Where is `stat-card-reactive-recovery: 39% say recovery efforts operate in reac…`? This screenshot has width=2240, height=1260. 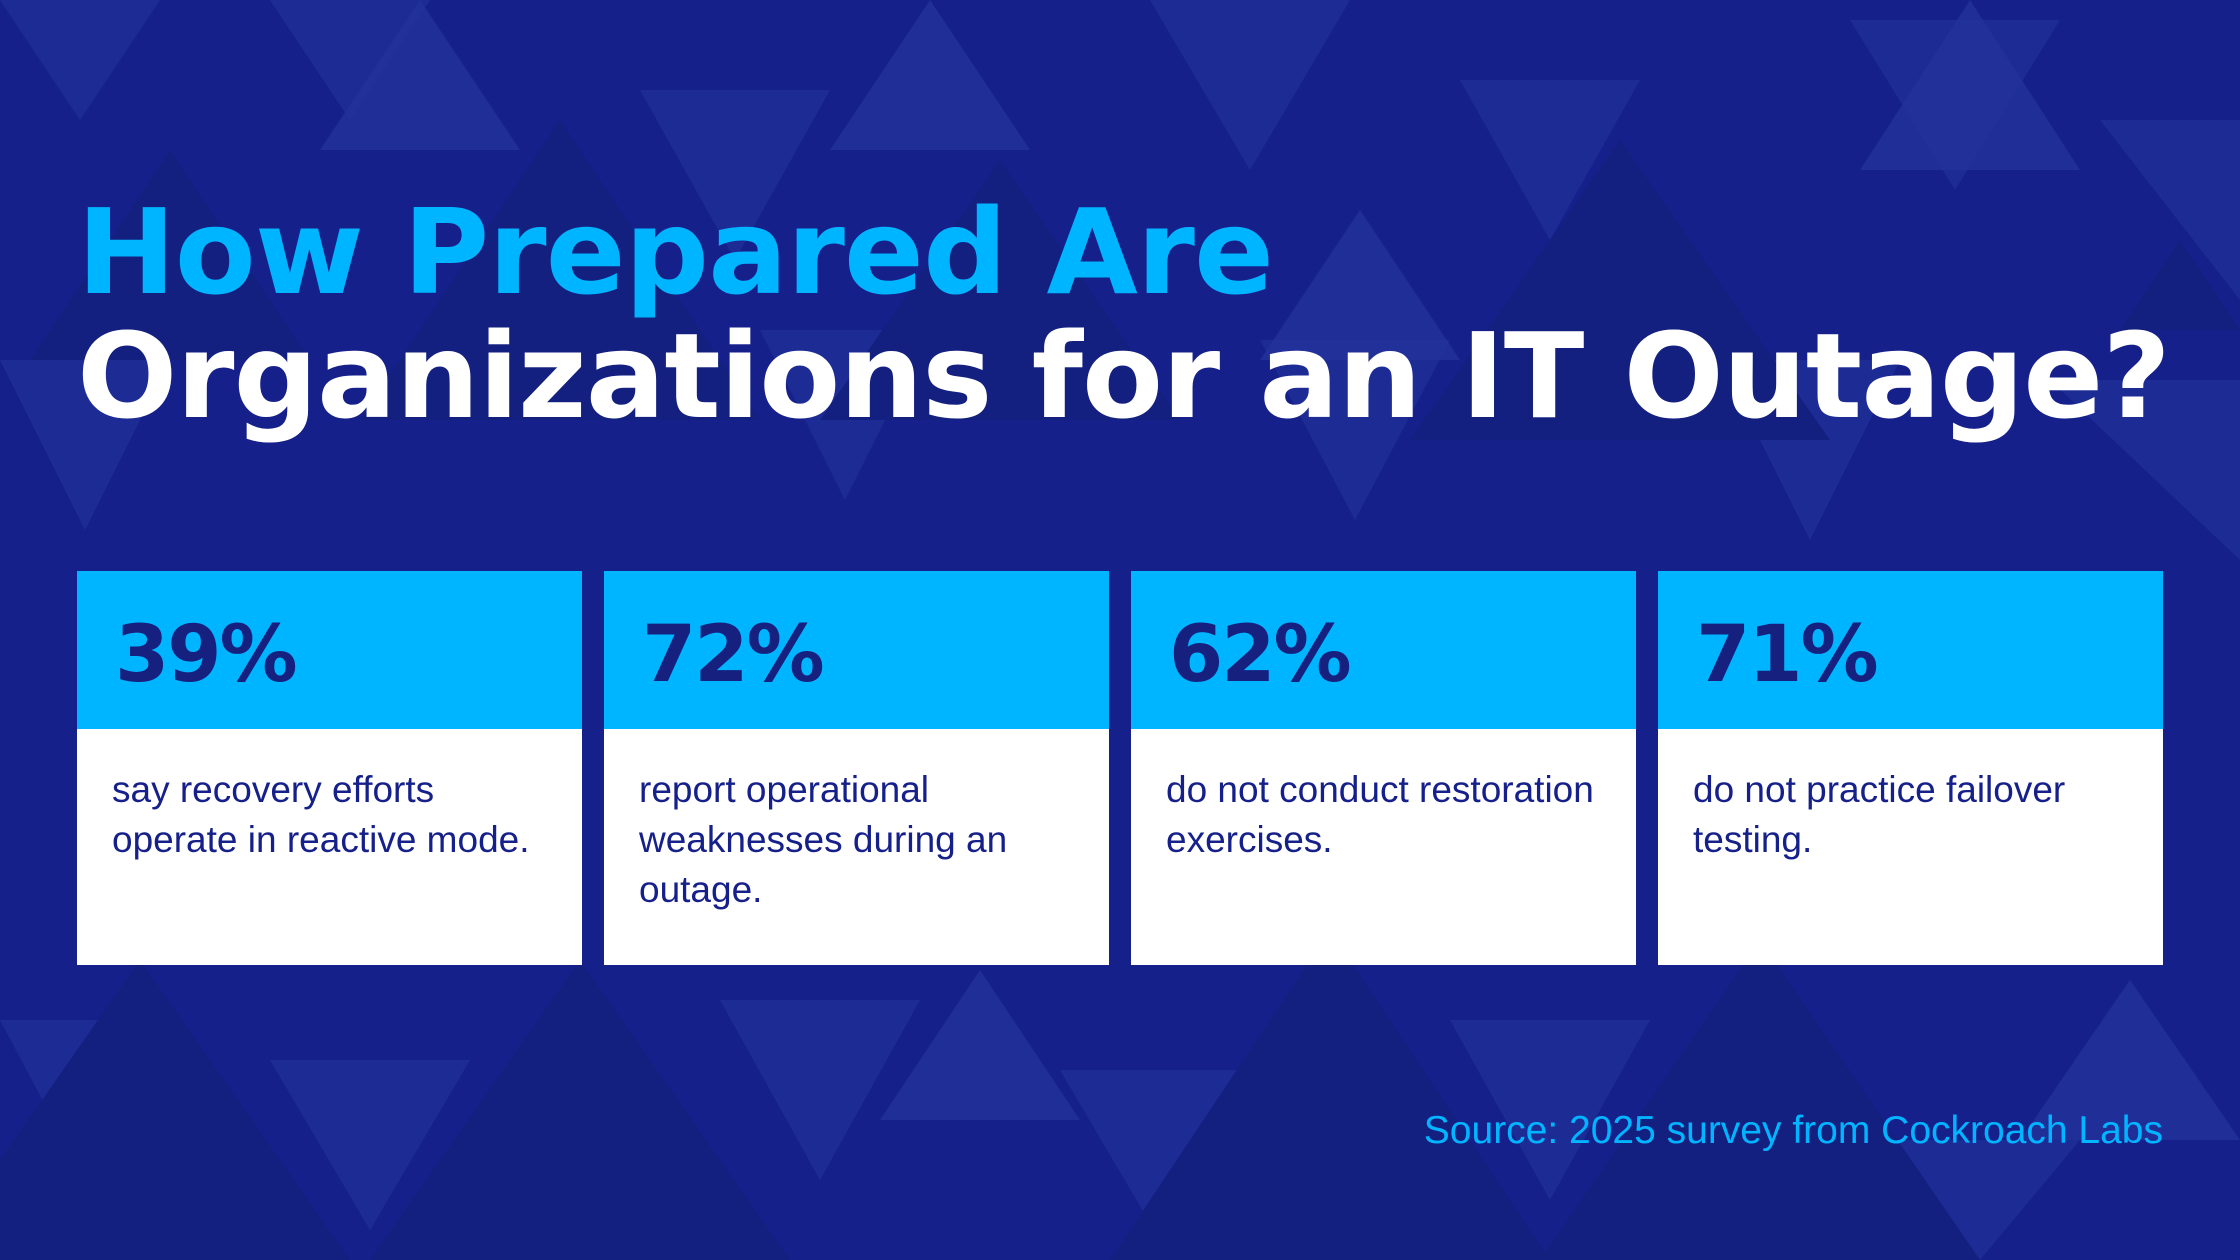 stat-card-reactive-recovery: 39% say recovery efforts operate in reac… is located at coordinates (329, 768).